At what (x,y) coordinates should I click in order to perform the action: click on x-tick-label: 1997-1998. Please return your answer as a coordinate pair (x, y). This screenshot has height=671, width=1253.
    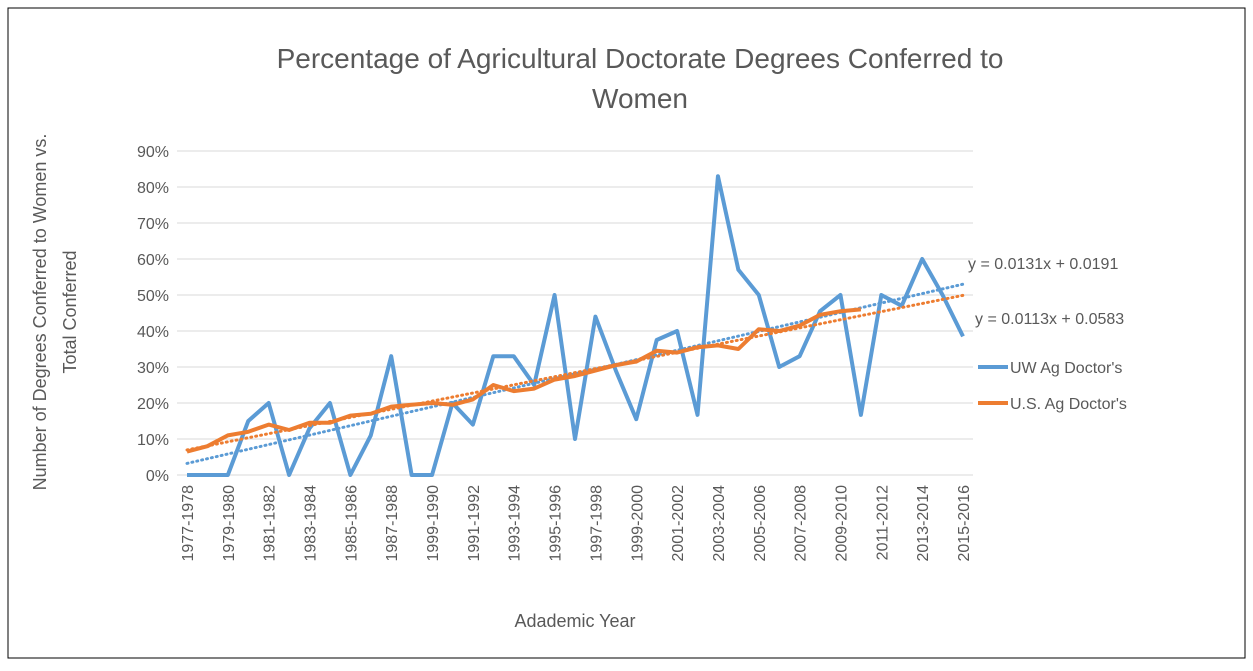
    Looking at the image, I should click on (596, 523).